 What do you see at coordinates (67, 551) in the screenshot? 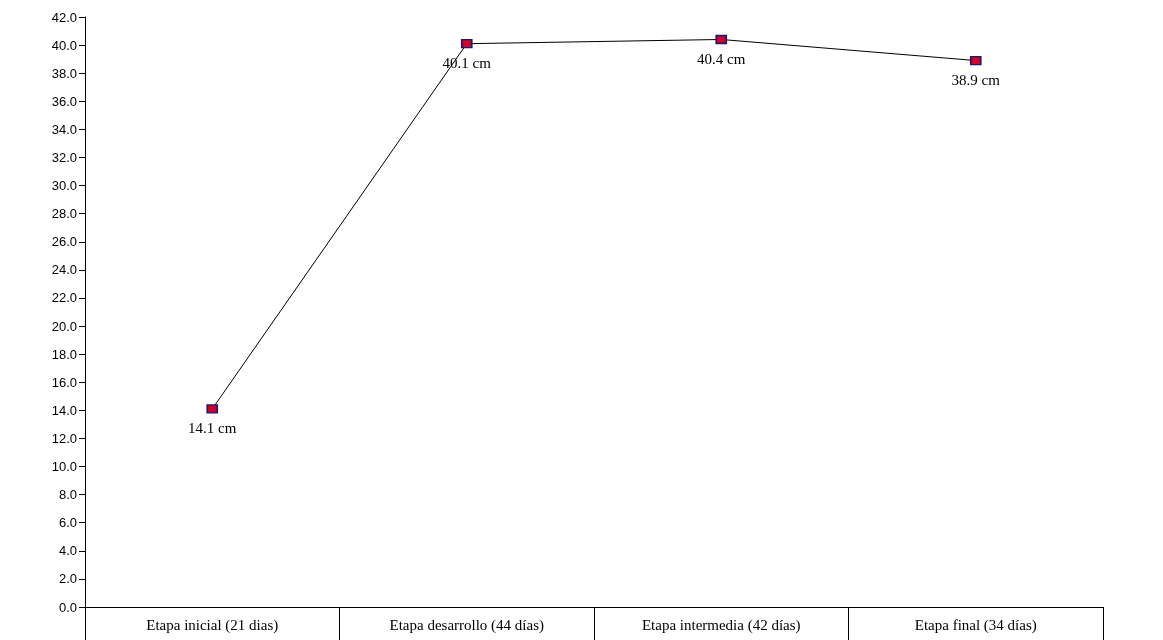
I see `y-tick-label: 4.0` at bounding box center [67, 551].